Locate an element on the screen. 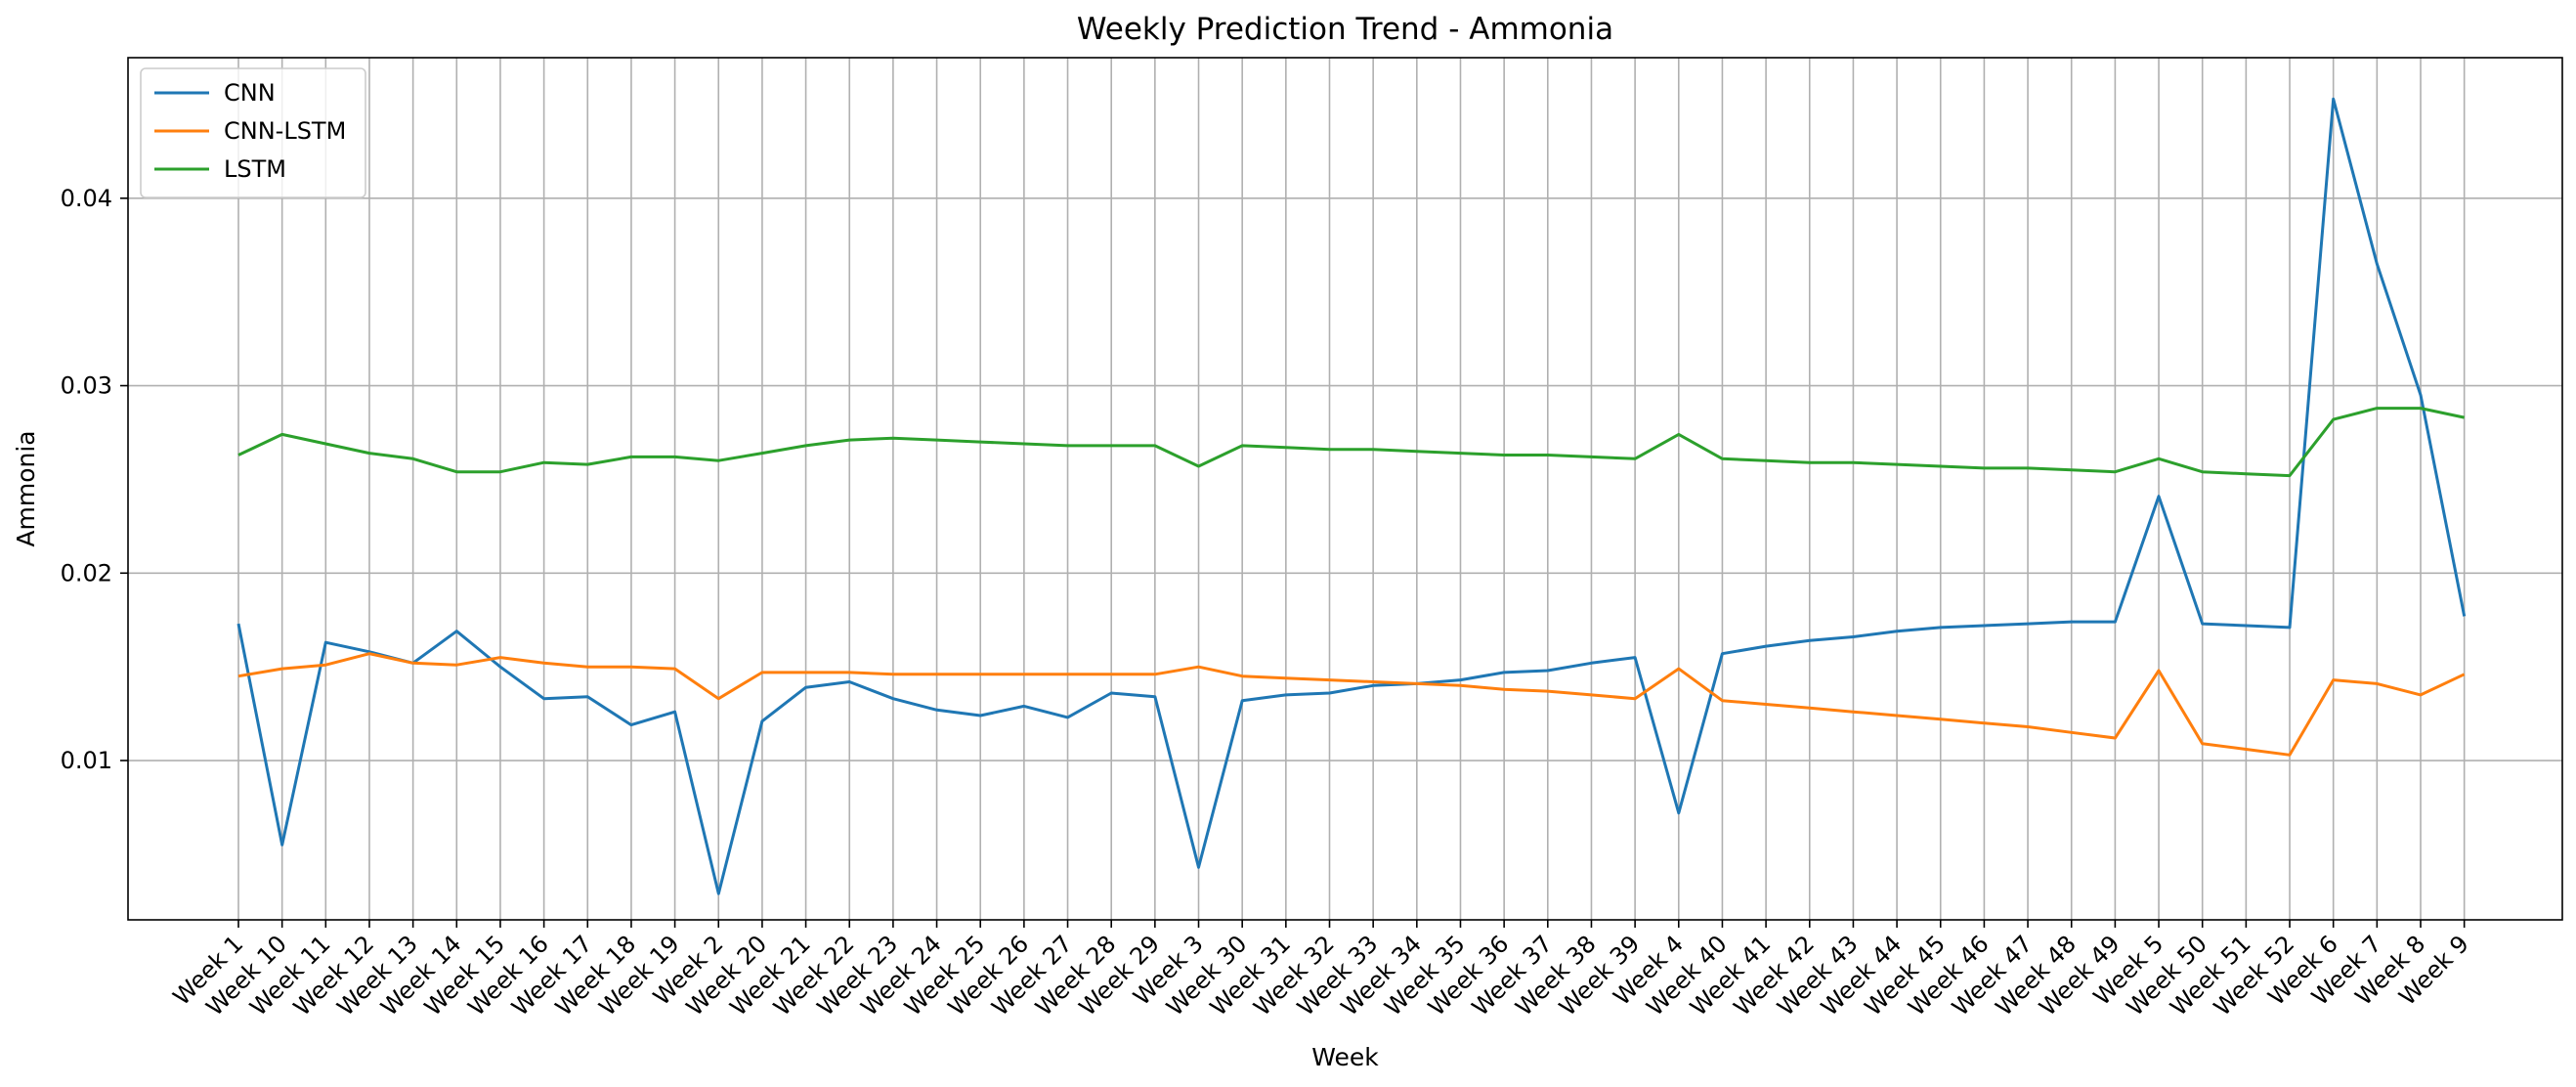  legend-label: LSTM is located at coordinates (255, 169).